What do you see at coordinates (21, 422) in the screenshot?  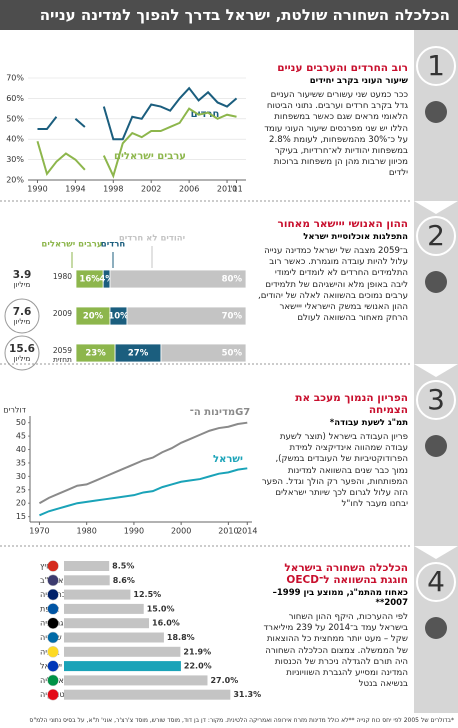 I see `y-tick-label: 50` at bounding box center [21, 422].